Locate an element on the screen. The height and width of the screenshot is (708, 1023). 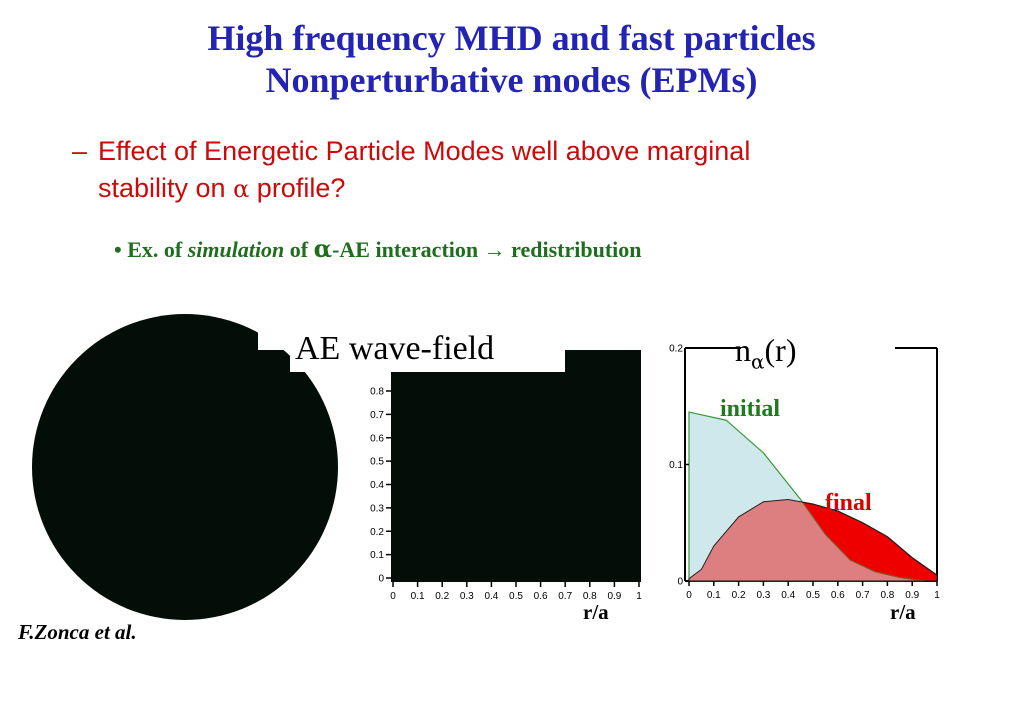
left-xtick-label: 0.3 is located at coordinates (467, 596).